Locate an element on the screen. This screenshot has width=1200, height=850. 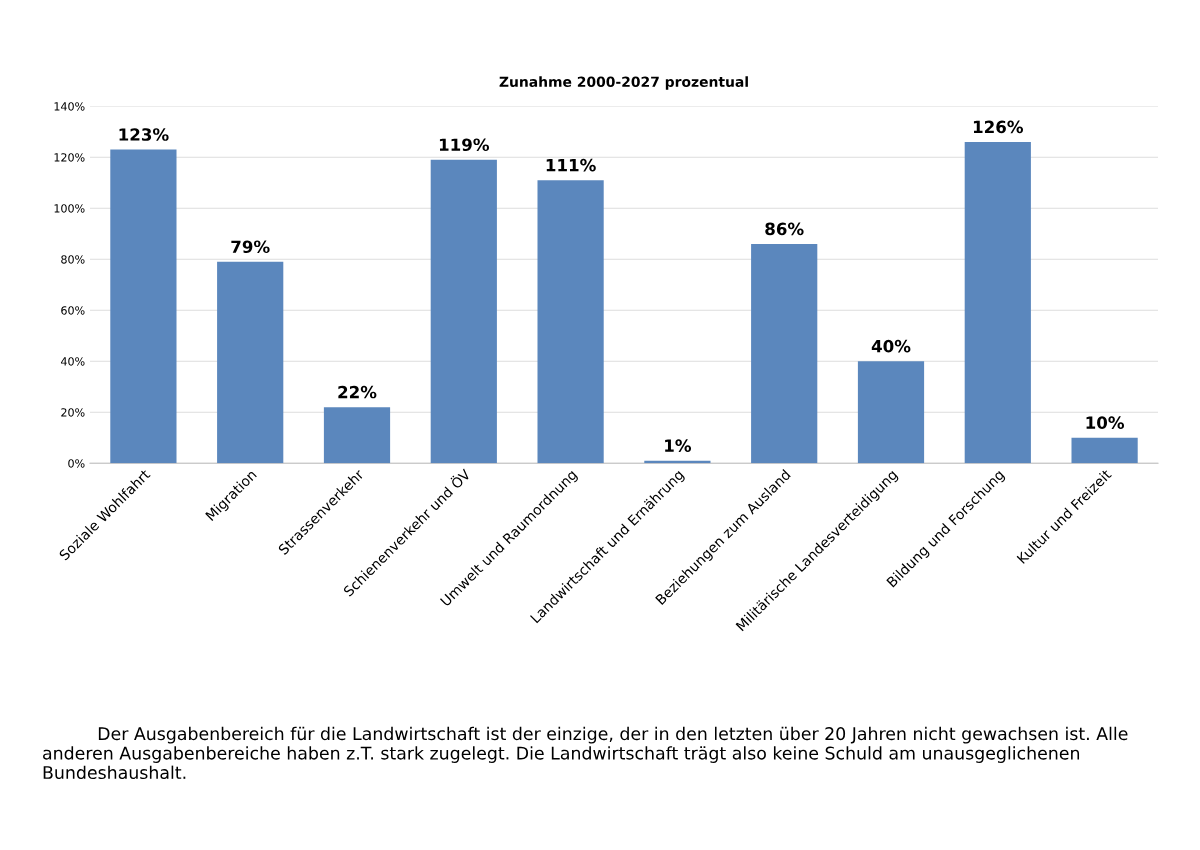
data-label: 126% is located at coordinates (998, 127).